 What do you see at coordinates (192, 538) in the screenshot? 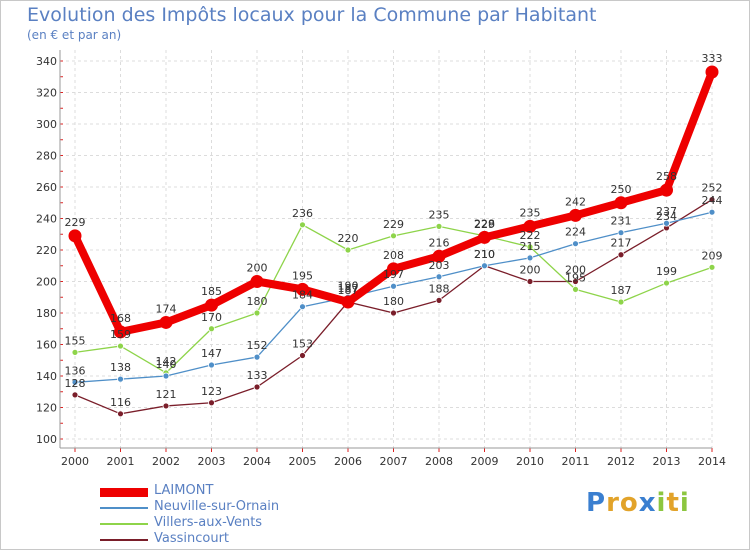
I see `legend-label: Vassincourt` at bounding box center [192, 538].